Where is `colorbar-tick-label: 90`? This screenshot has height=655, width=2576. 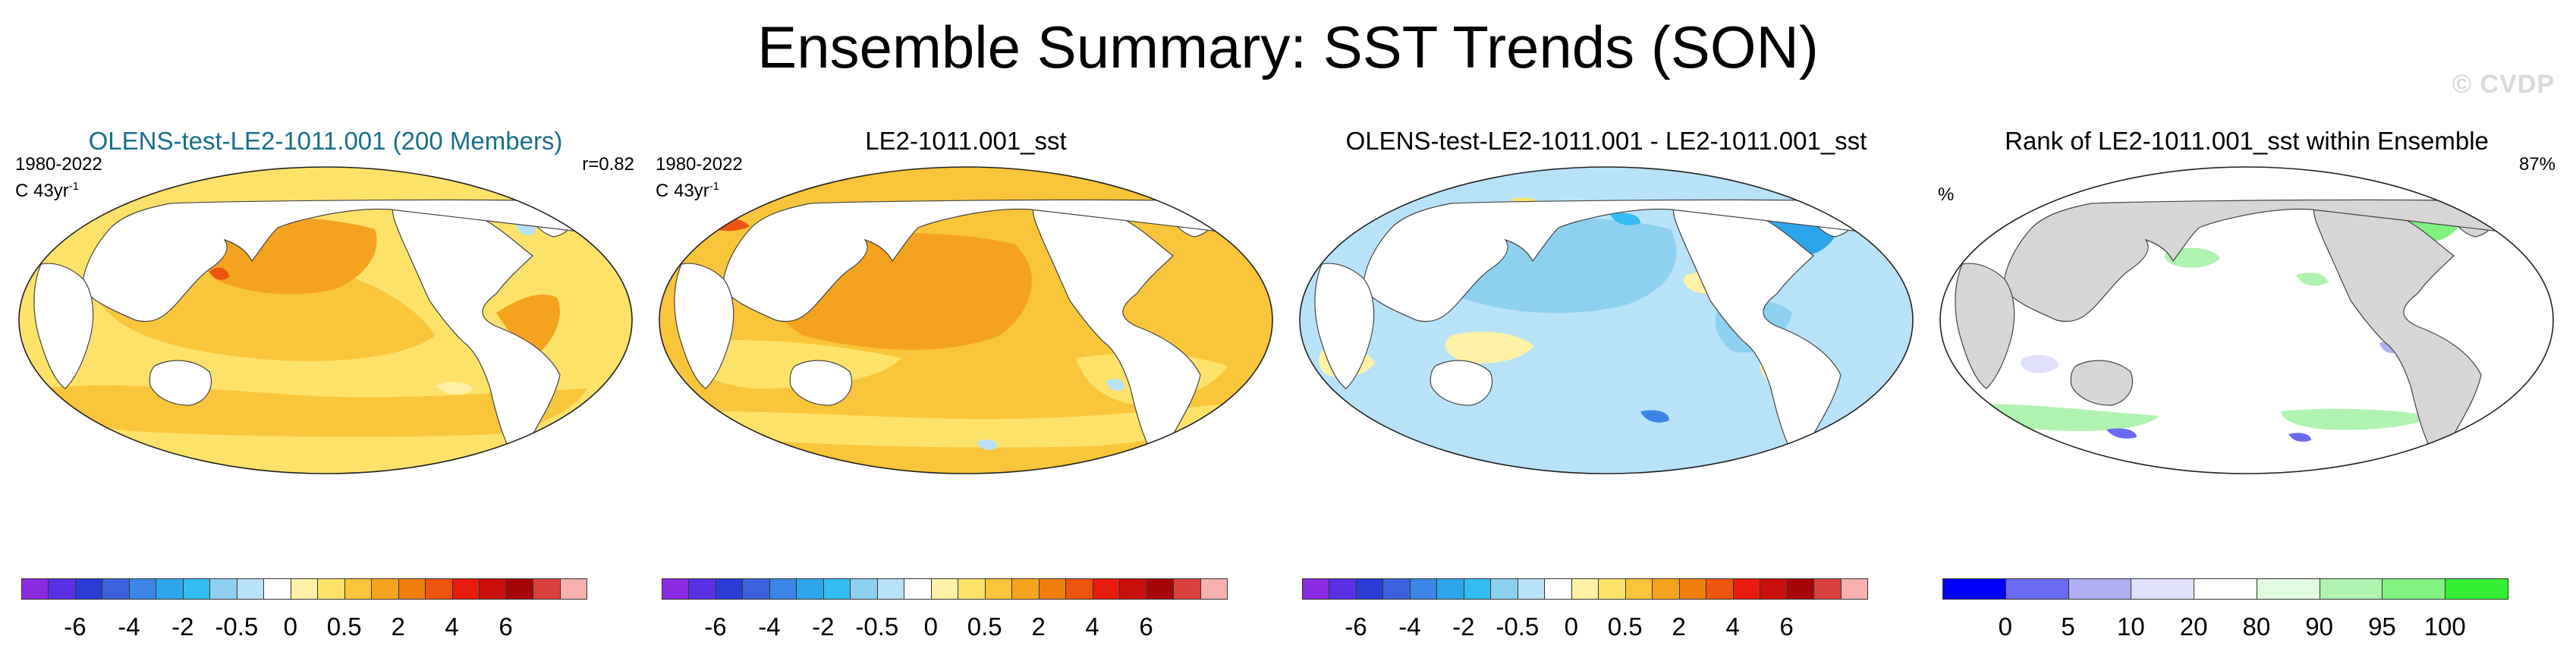
colorbar-tick-label: 90 is located at coordinates (2319, 626).